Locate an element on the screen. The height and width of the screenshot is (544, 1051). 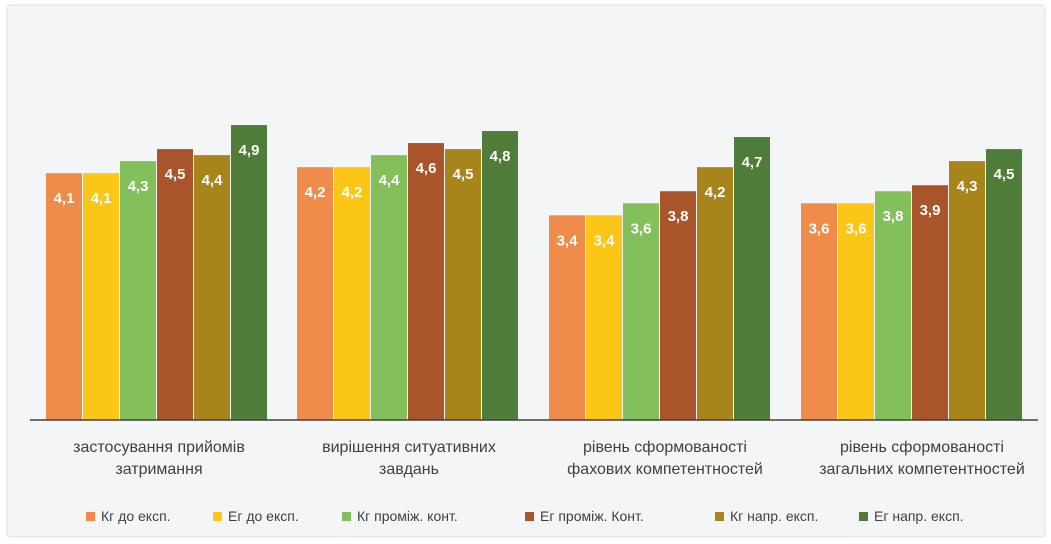
data-label-3-1: 4,3 is located at coordinates (138, 186).